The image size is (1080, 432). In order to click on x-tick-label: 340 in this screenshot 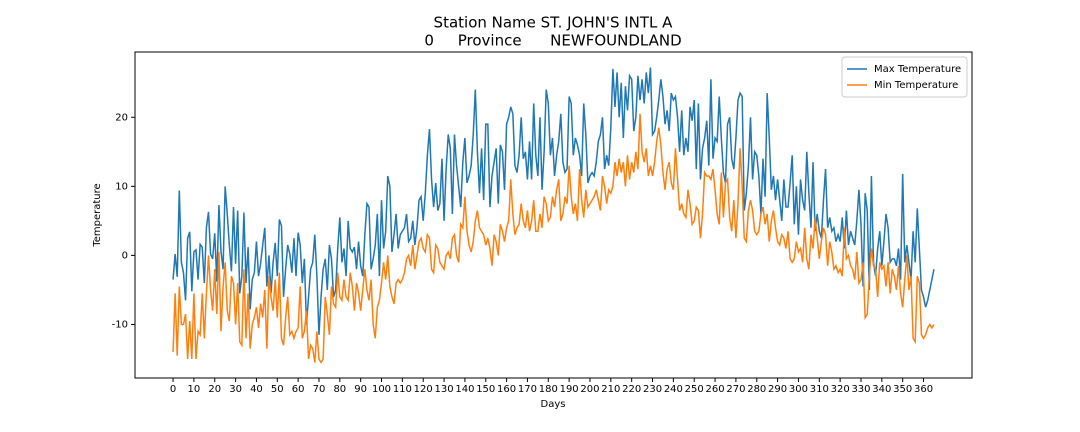, I will do `click(881, 389)`.